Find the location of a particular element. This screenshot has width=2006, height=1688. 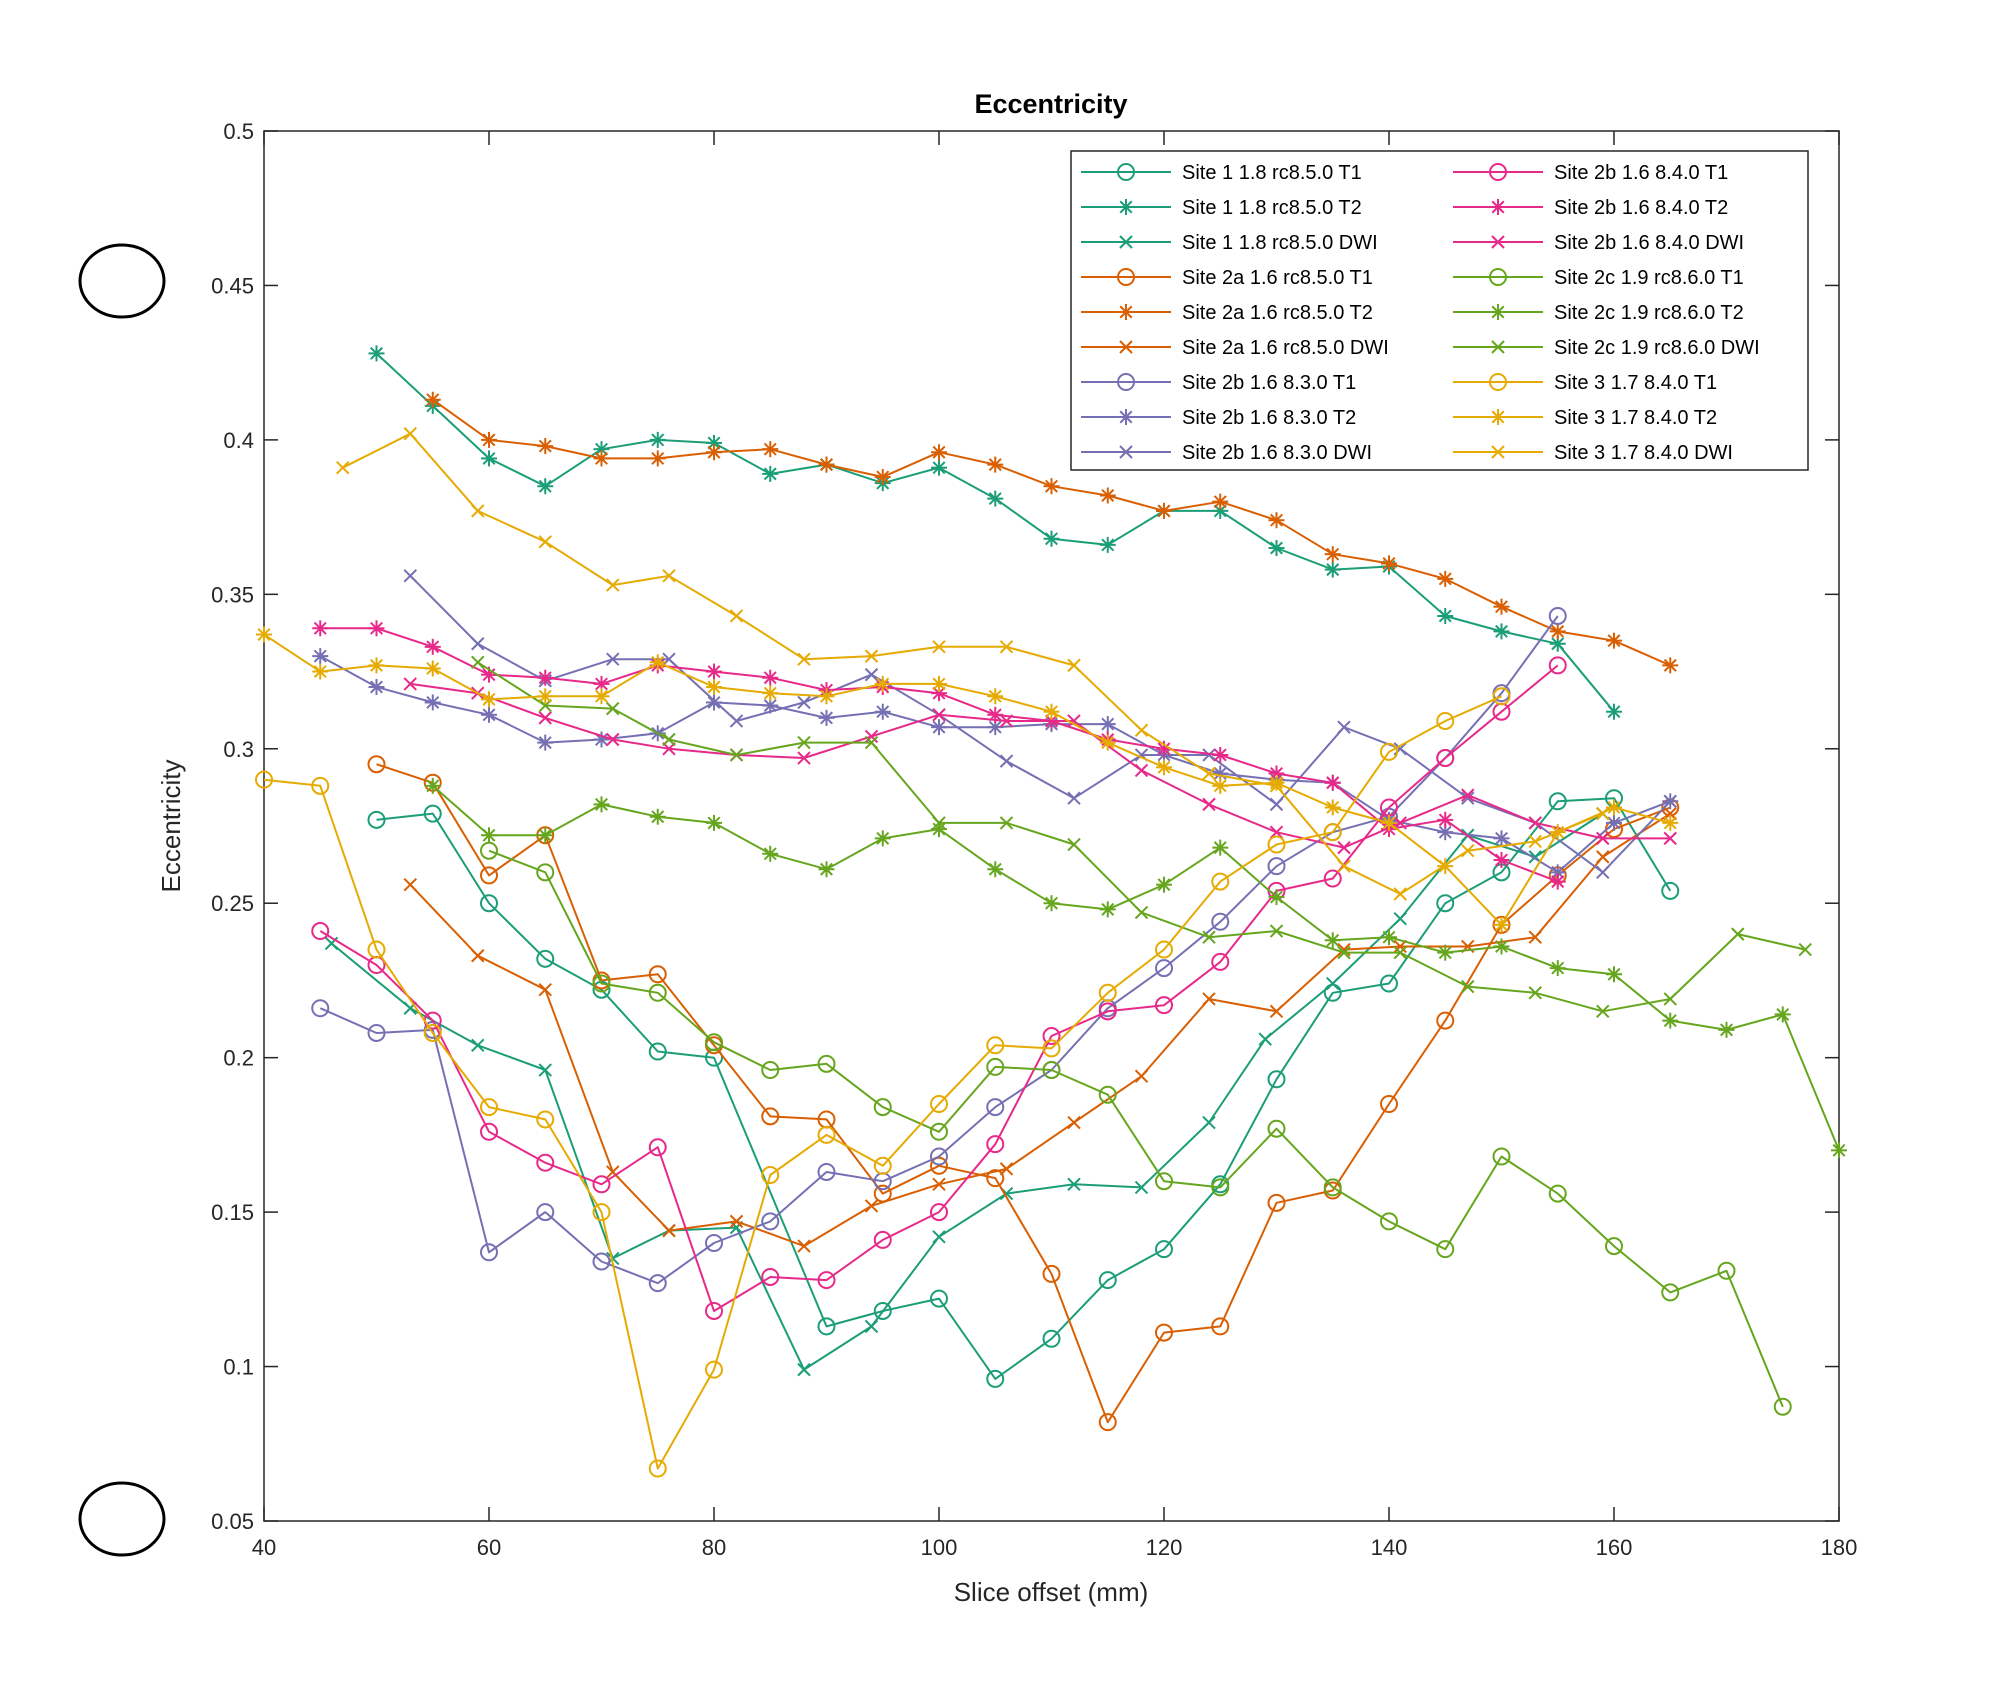

y-tick-label: 0.15 is located at coordinates (232, 1212).